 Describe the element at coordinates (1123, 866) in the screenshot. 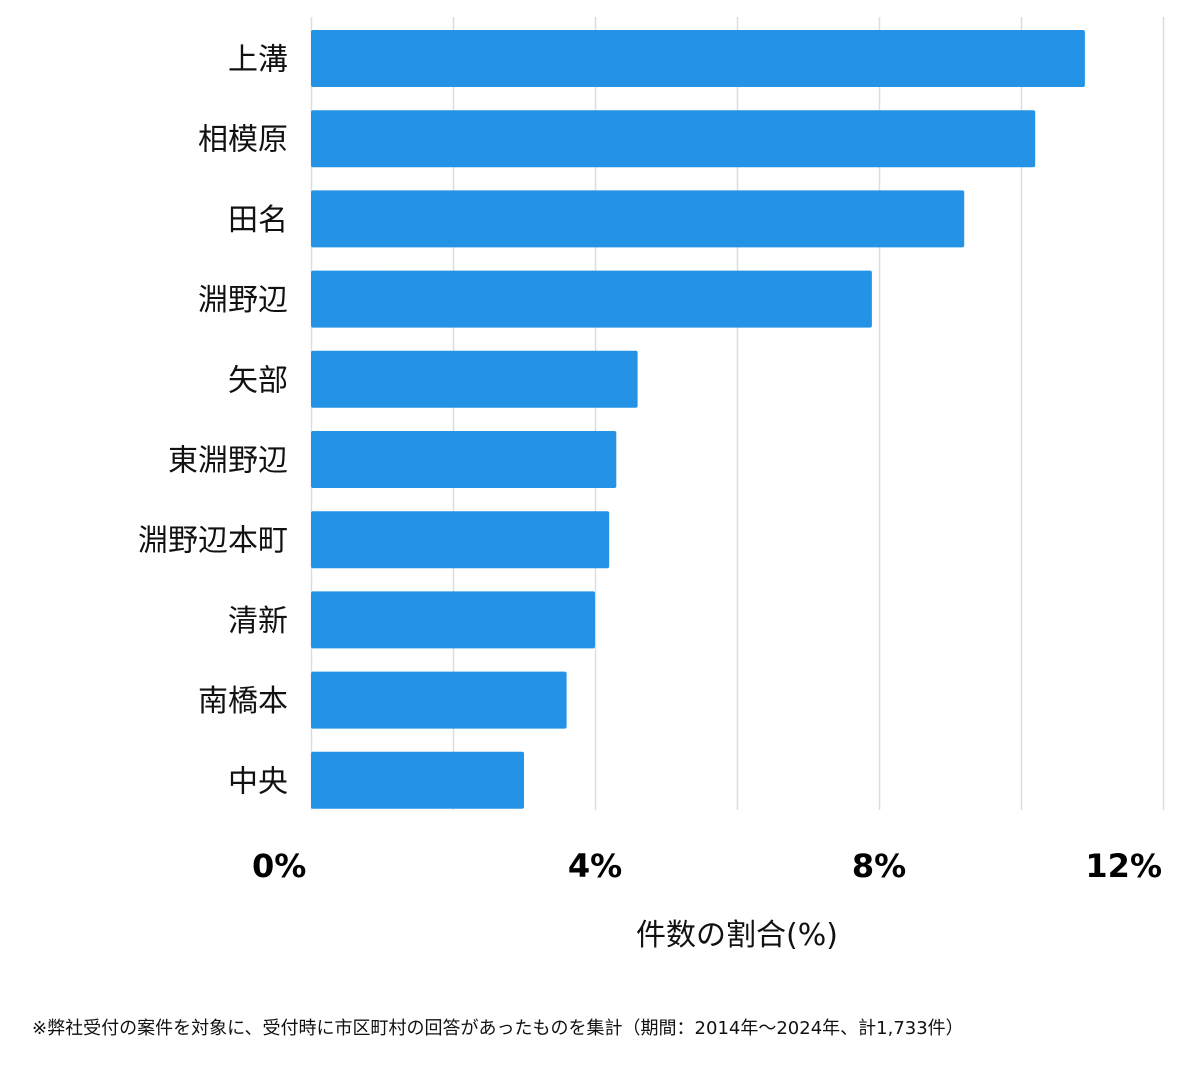

I see `x-tick-label: 12%` at that location.